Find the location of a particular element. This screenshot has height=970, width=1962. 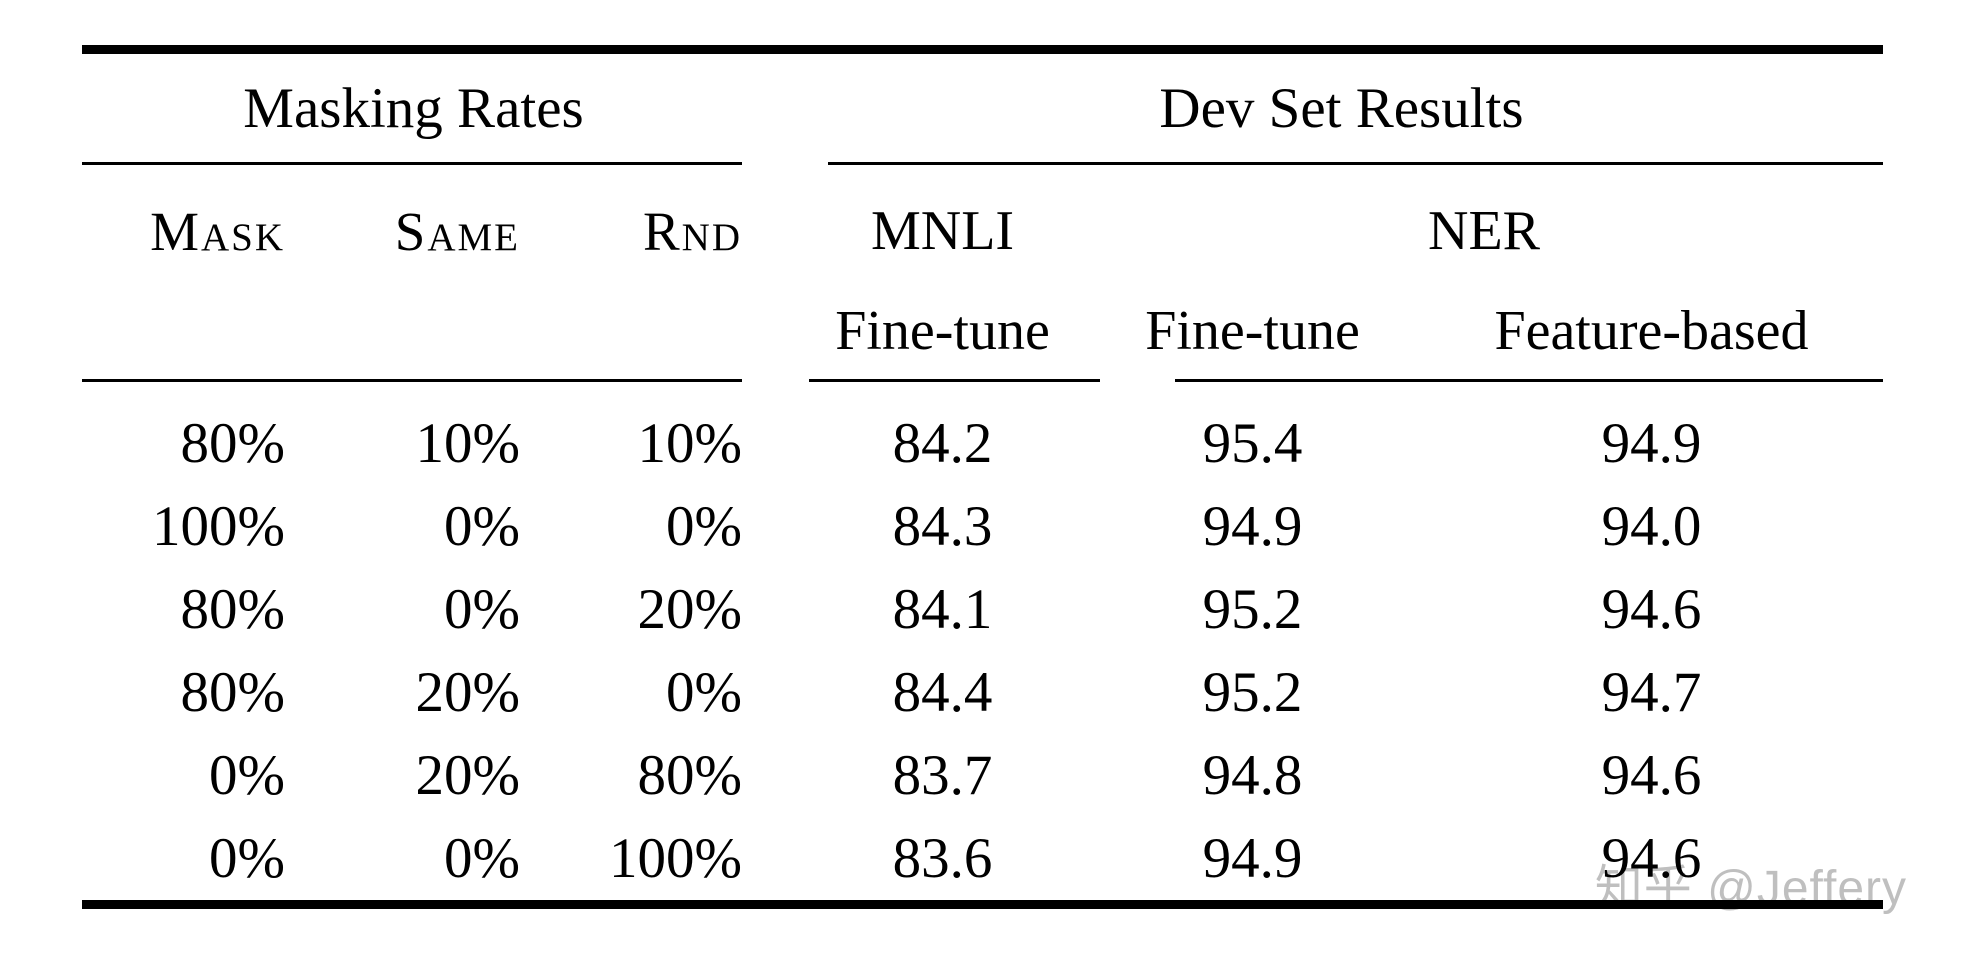

col-header-ner-feature-based: Feature-based is located at coordinates (1651, 331).